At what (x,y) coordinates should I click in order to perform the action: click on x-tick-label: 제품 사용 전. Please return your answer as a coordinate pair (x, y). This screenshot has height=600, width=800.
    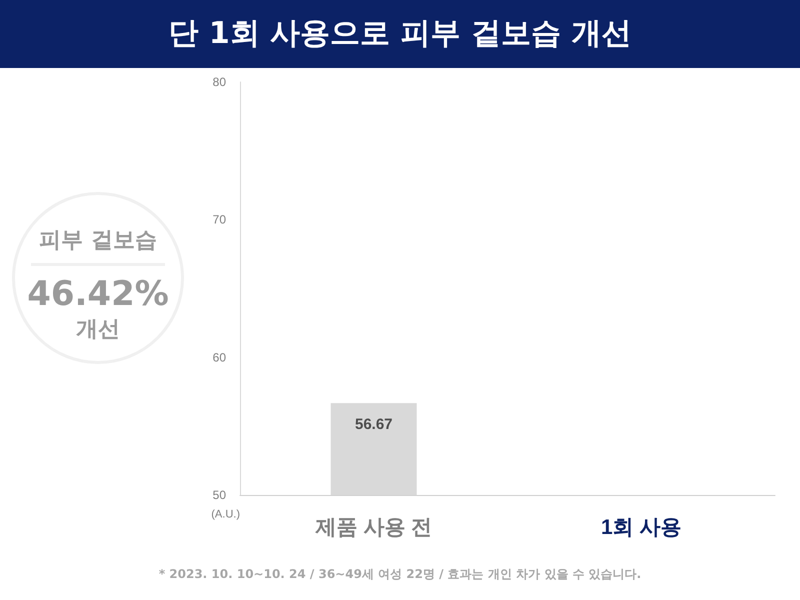
    Looking at the image, I should click on (373, 527).